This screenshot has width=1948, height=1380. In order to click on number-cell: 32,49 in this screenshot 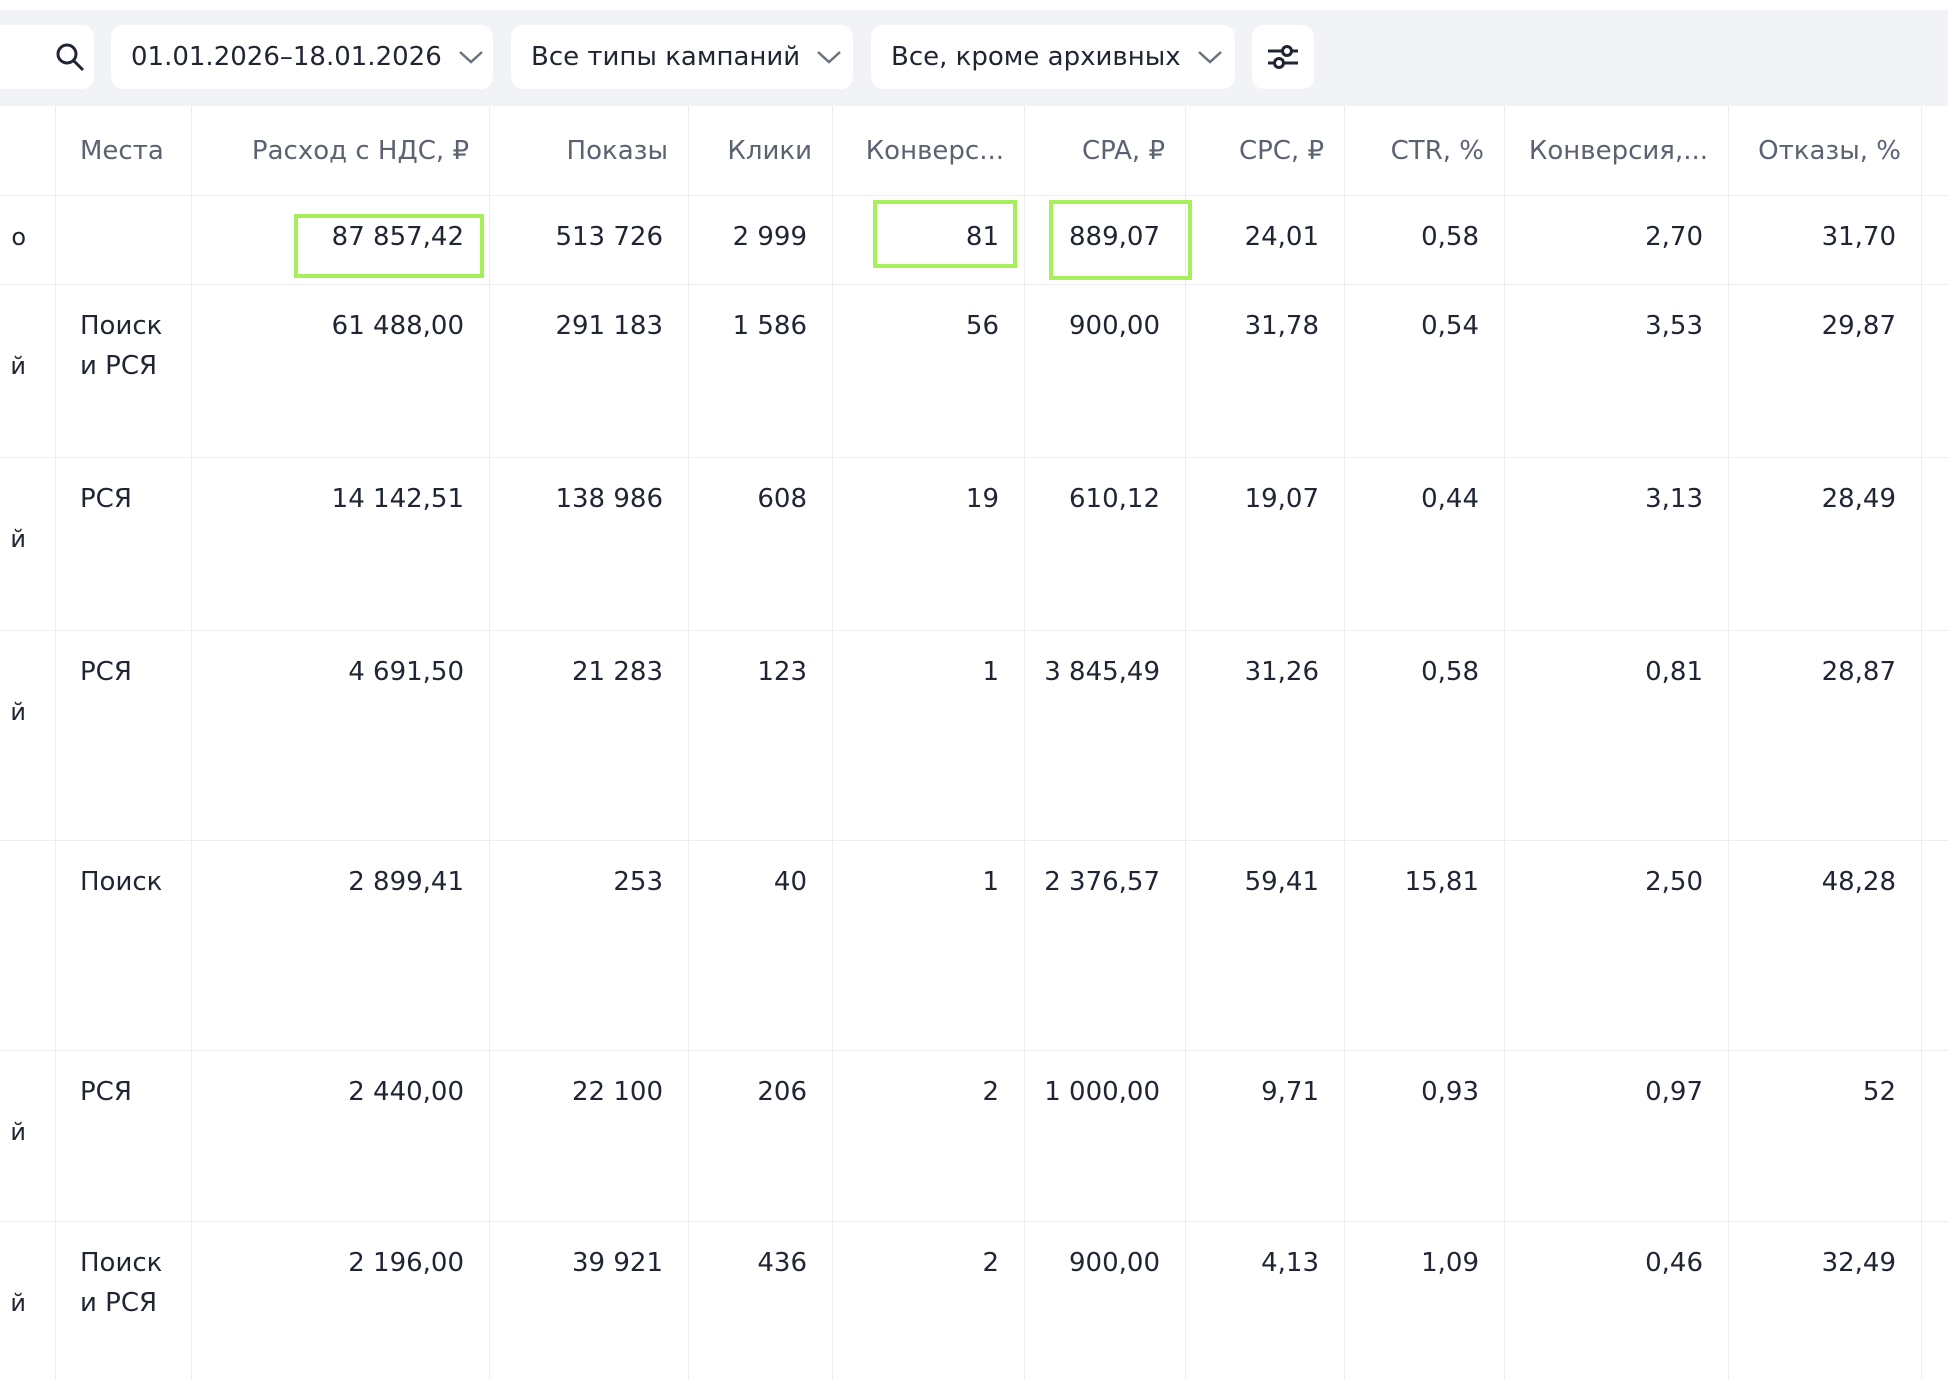, I will do `click(1858, 1263)`.